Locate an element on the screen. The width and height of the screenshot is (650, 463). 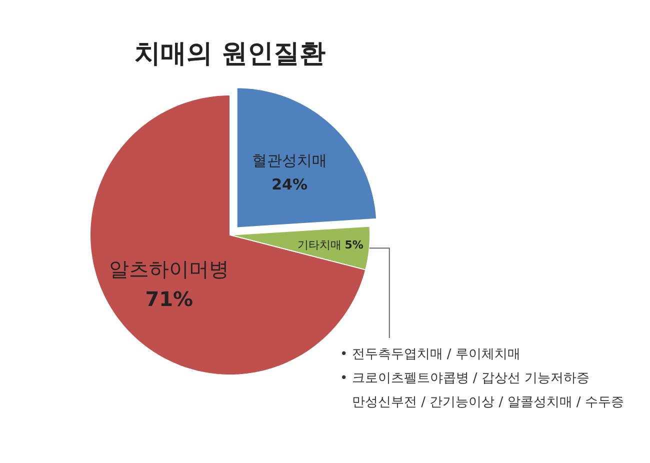
slice-label: 혈관성치매 is located at coordinates (290, 161).